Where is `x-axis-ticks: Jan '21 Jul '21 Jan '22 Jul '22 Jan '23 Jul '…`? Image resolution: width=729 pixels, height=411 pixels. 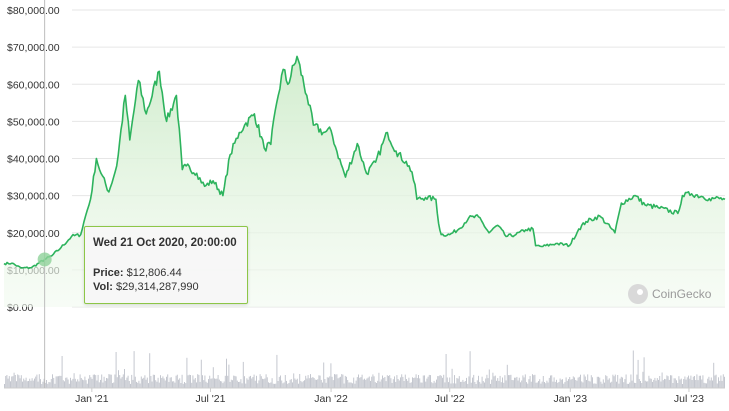 x-axis-ticks: Jan '21 Jul '21 Jan '22 Jul '22 Jan '23 Jul '… is located at coordinates (389, 396).